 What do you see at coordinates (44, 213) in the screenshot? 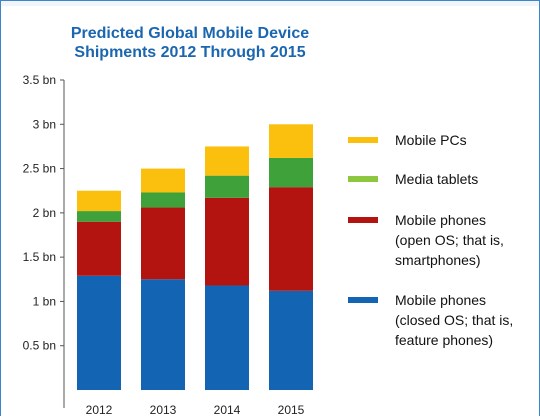
I see `y-tick-label: 2 bn` at bounding box center [44, 213].